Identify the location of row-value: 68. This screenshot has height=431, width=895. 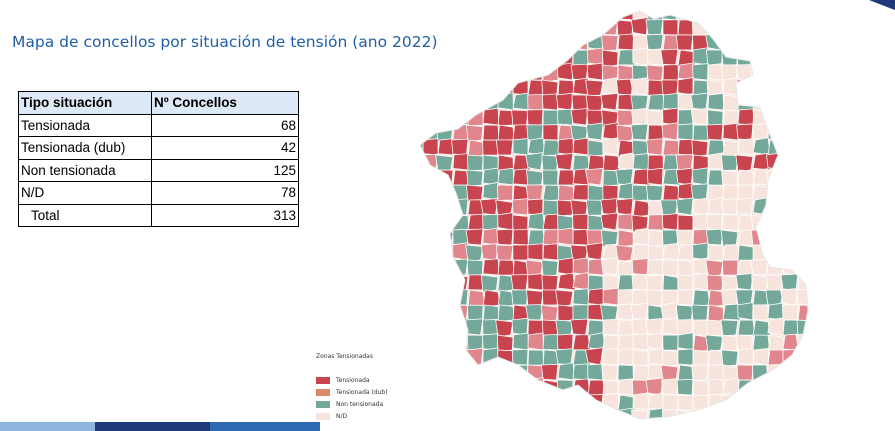
(225, 125).